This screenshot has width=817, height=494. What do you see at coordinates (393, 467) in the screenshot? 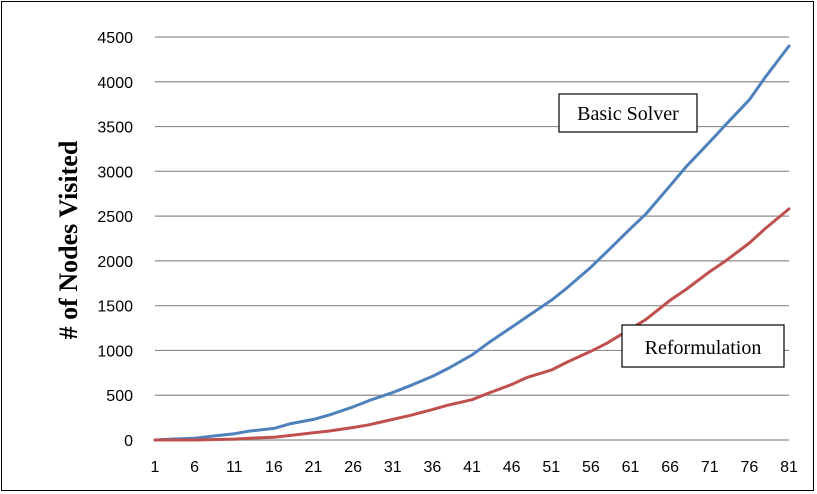
I see `x-tick-label-31: 31` at bounding box center [393, 467].